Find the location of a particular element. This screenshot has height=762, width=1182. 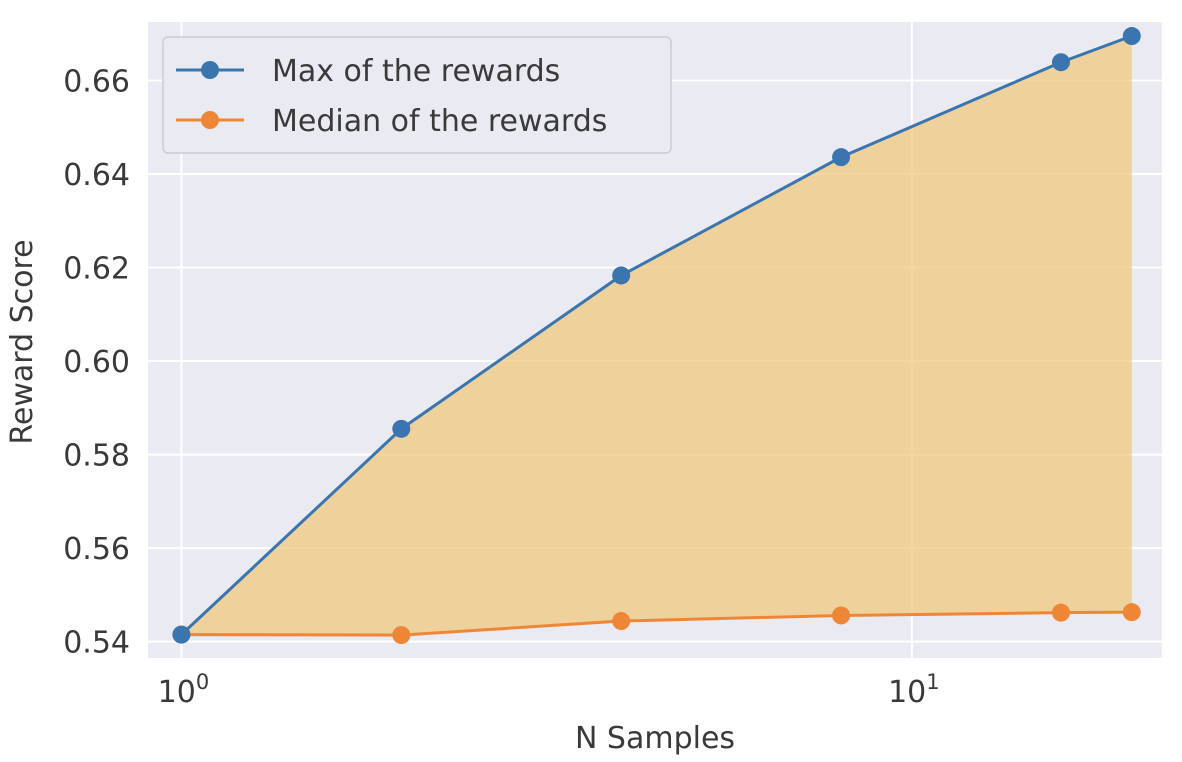

legend-label: Median of the rewards is located at coordinates (439, 121).